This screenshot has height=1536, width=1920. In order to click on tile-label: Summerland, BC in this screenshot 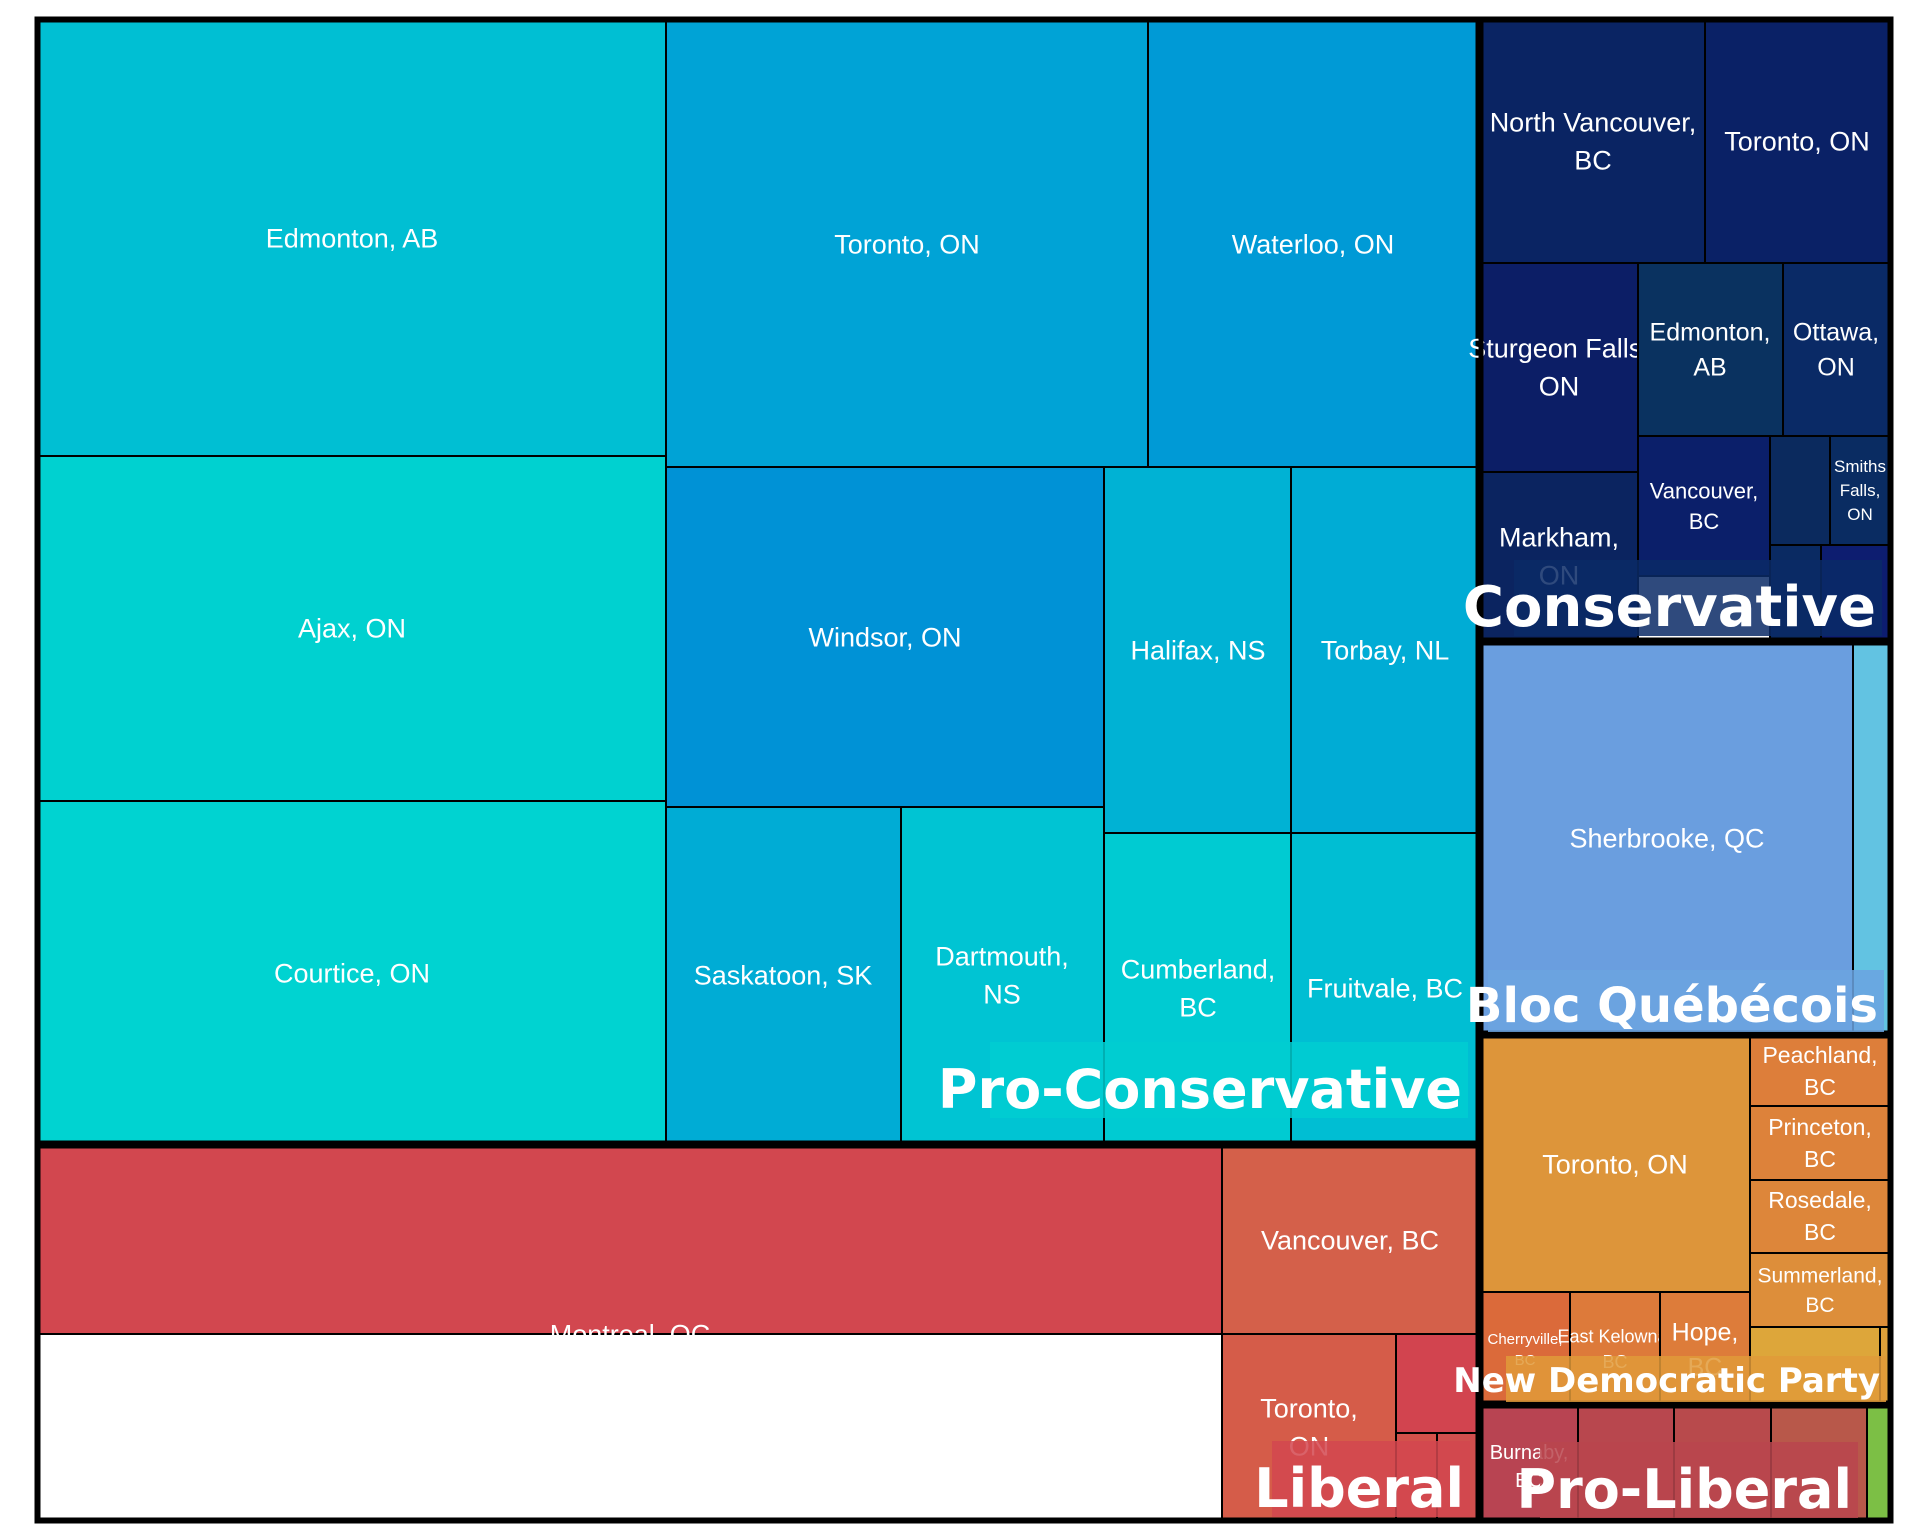, I will do `click(1820, 1291)`.